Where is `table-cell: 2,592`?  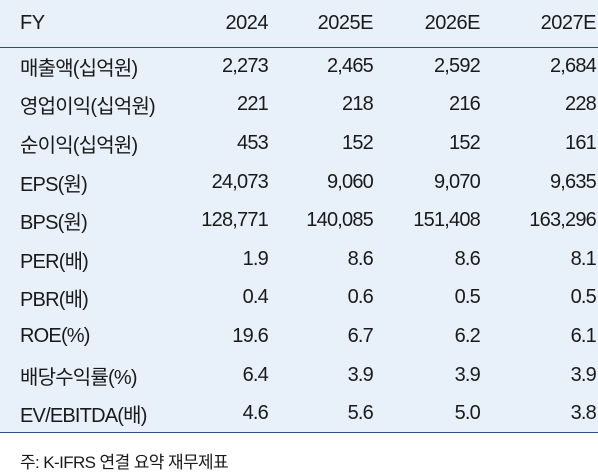
table-cell: 2,592 is located at coordinates (457, 66).